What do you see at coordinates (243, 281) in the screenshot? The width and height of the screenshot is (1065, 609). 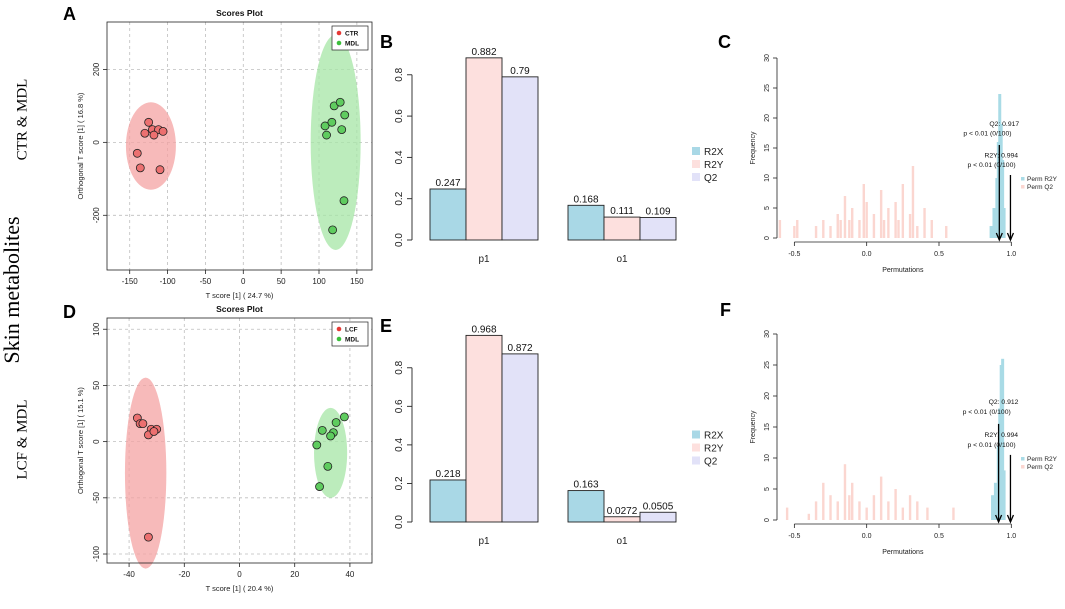 I see `panel-a-xtick-label-3: 0` at bounding box center [243, 281].